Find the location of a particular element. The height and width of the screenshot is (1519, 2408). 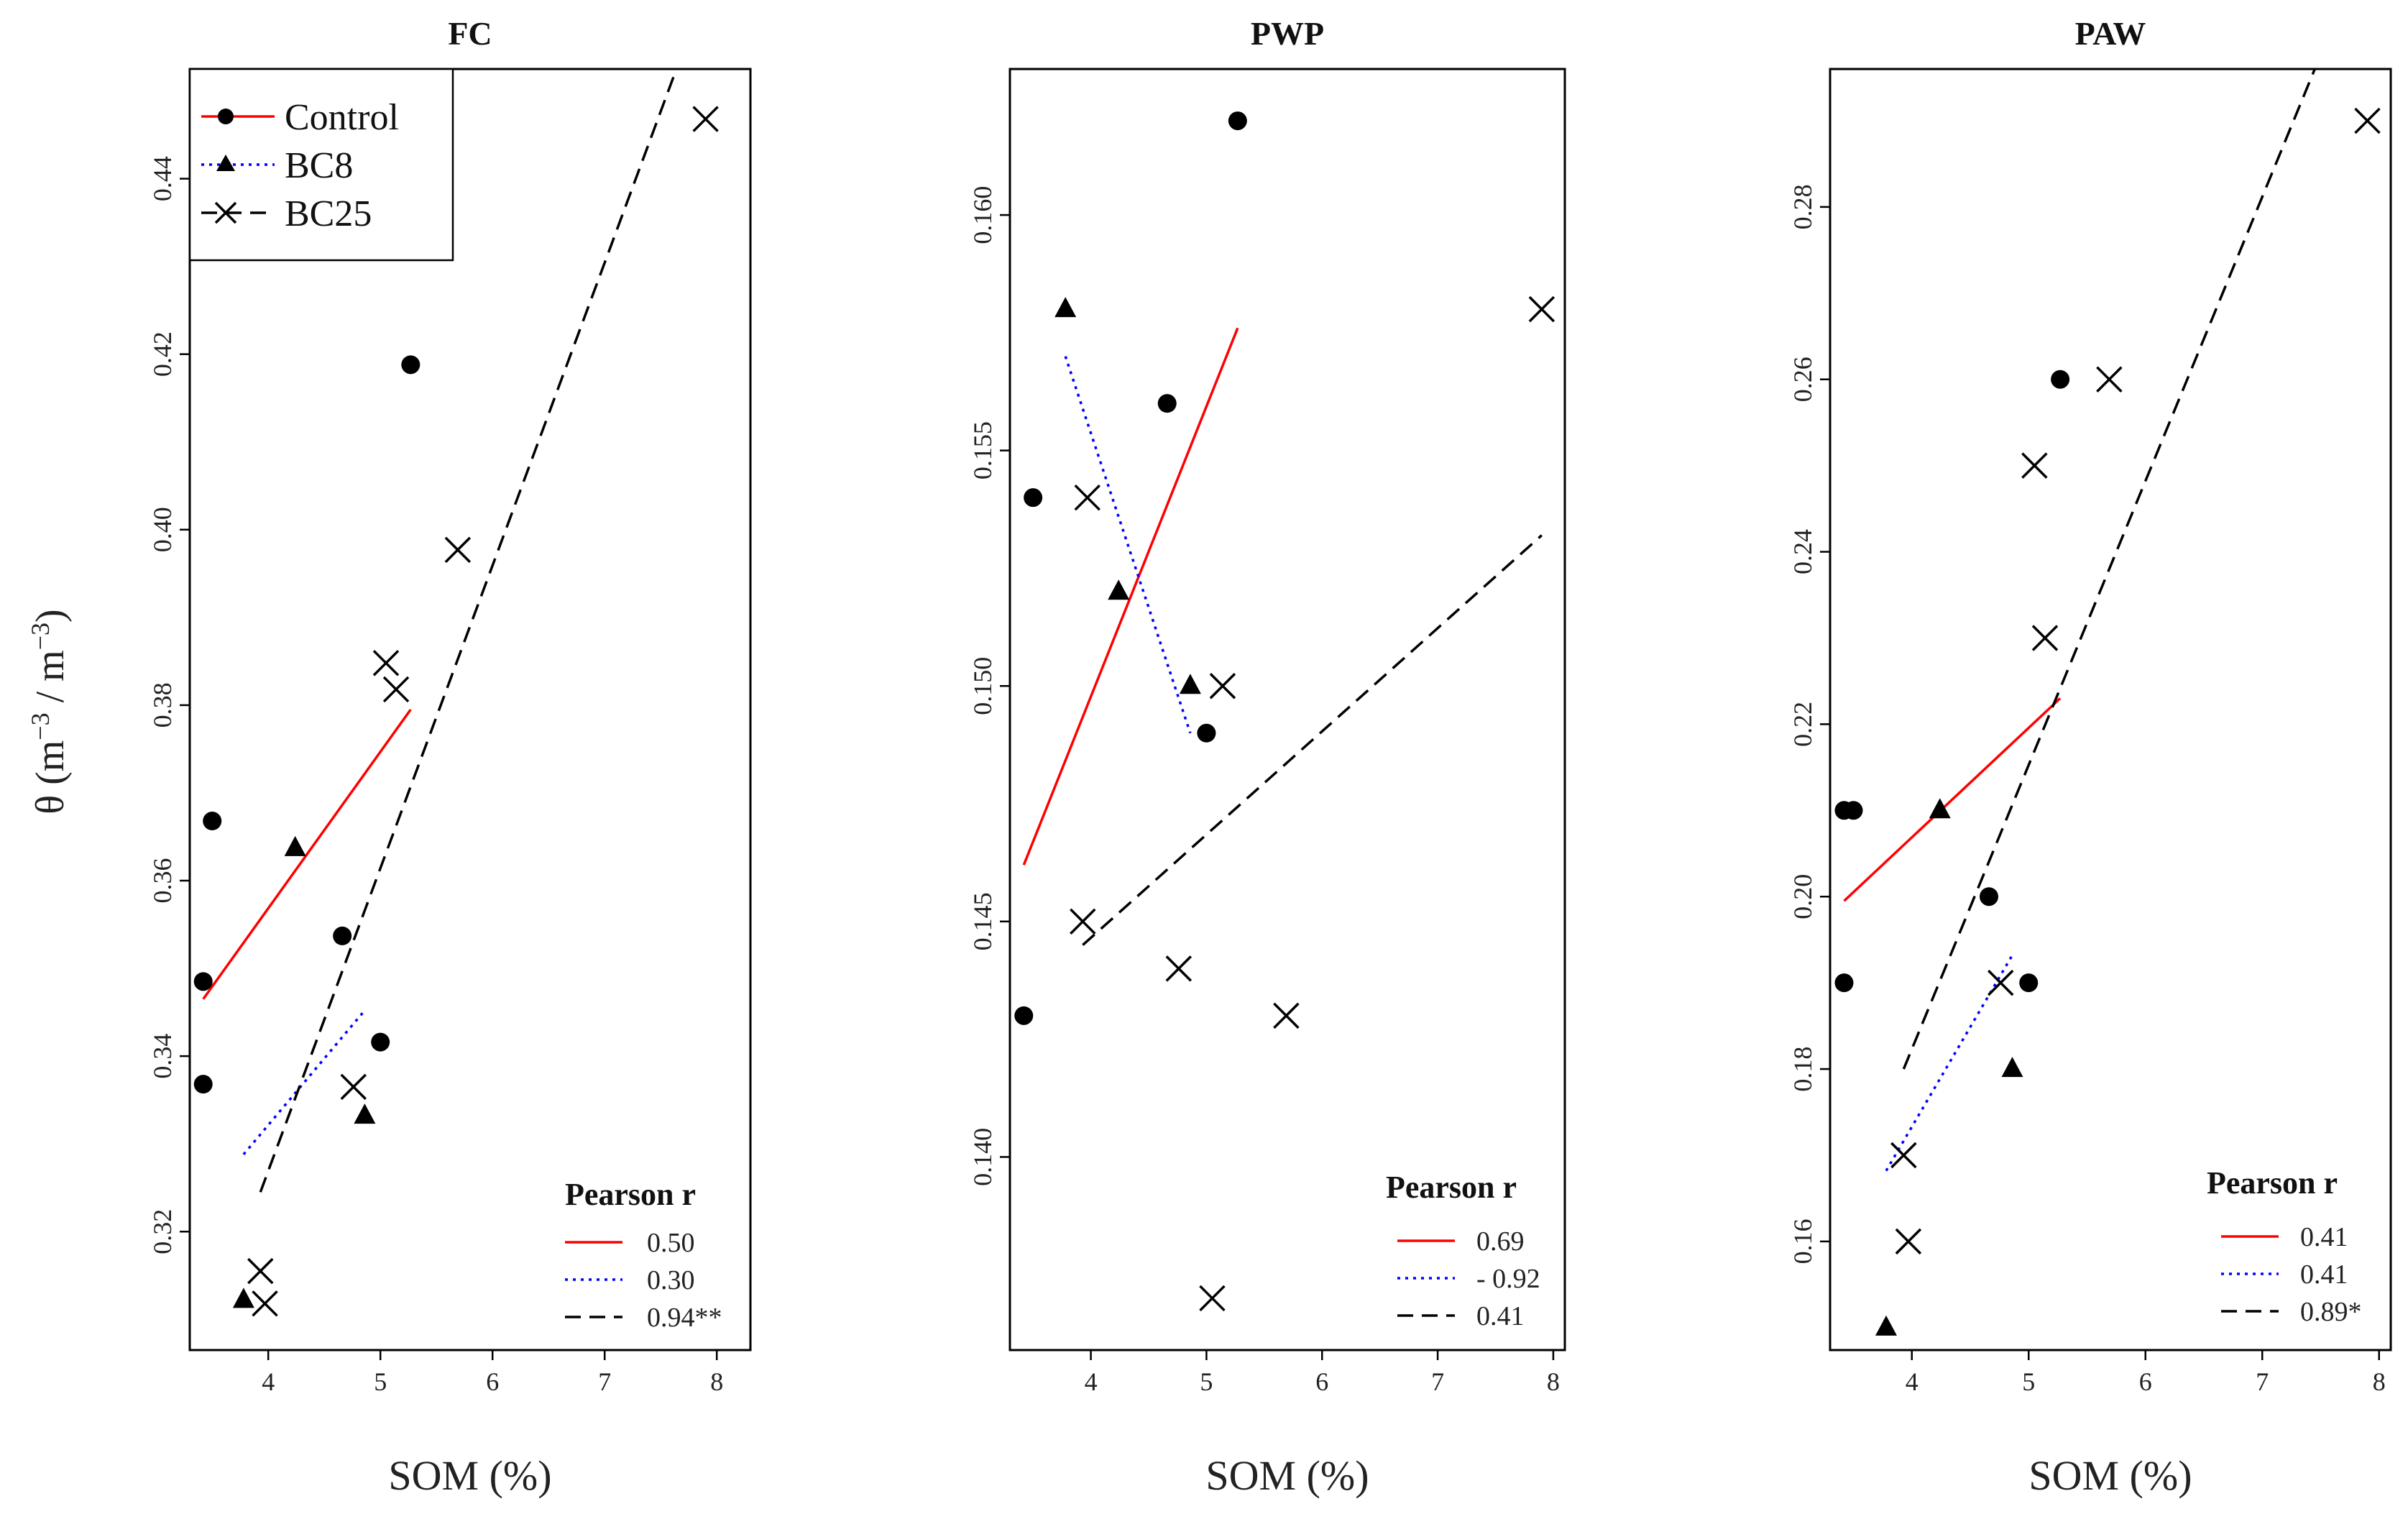

legend-label: BC25 is located at coordinates (328, 214).